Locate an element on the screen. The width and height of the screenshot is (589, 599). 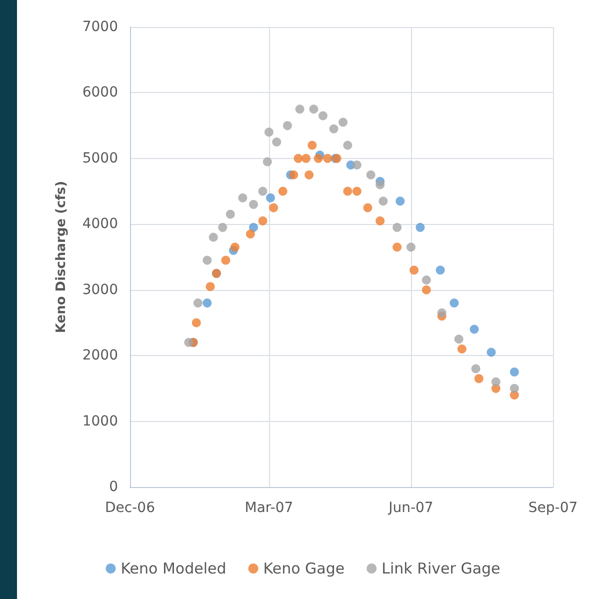
x-tick-label: Dec-06 is located at coordinates (130, 508).